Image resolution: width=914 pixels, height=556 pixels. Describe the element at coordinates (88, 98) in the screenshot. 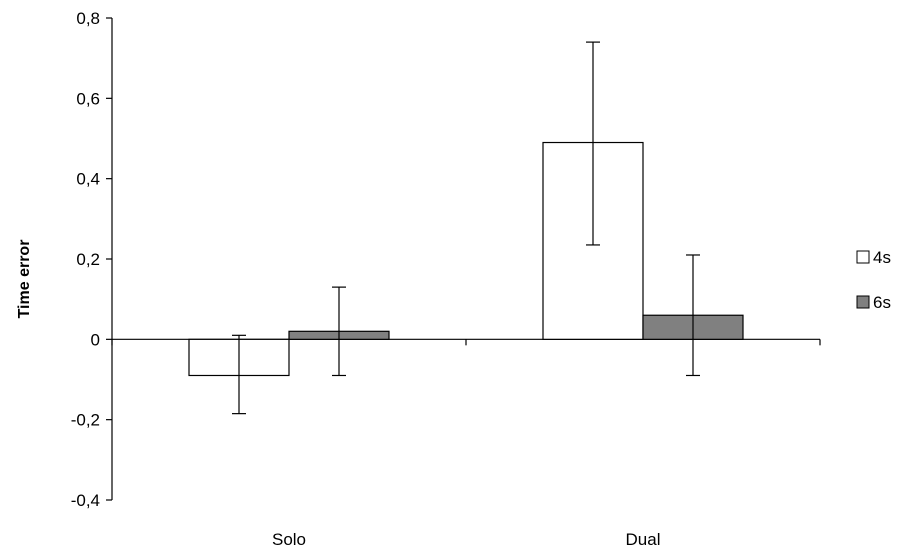

I see `y-tick-label: 0,6` at that location.